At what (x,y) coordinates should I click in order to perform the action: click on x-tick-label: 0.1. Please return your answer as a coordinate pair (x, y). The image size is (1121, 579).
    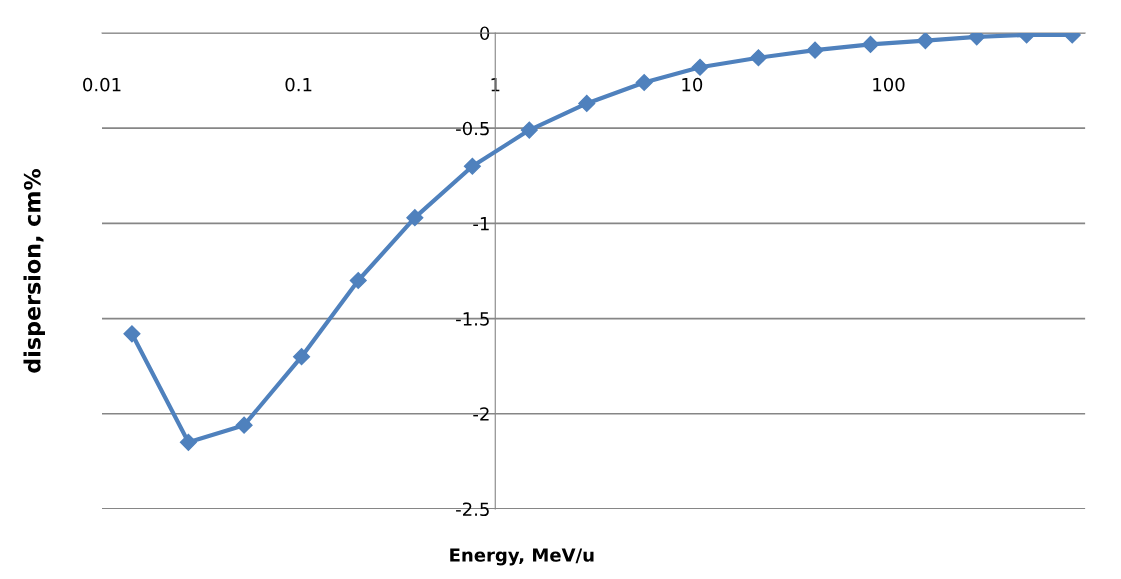
    Looking at the image, I should click on (298, 84).